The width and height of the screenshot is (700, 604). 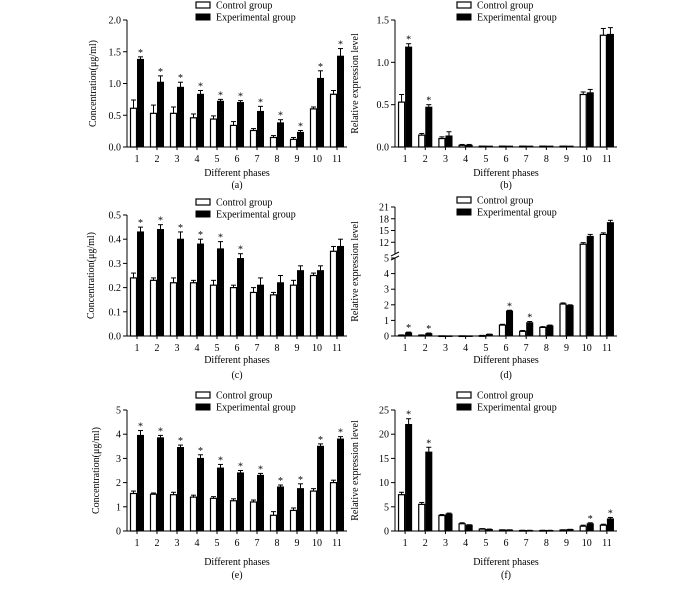 What do you see at coordinates (115, 264) in the screenshot?
I see `y-tick-label: 0.3` at bounding box center [115, 264].